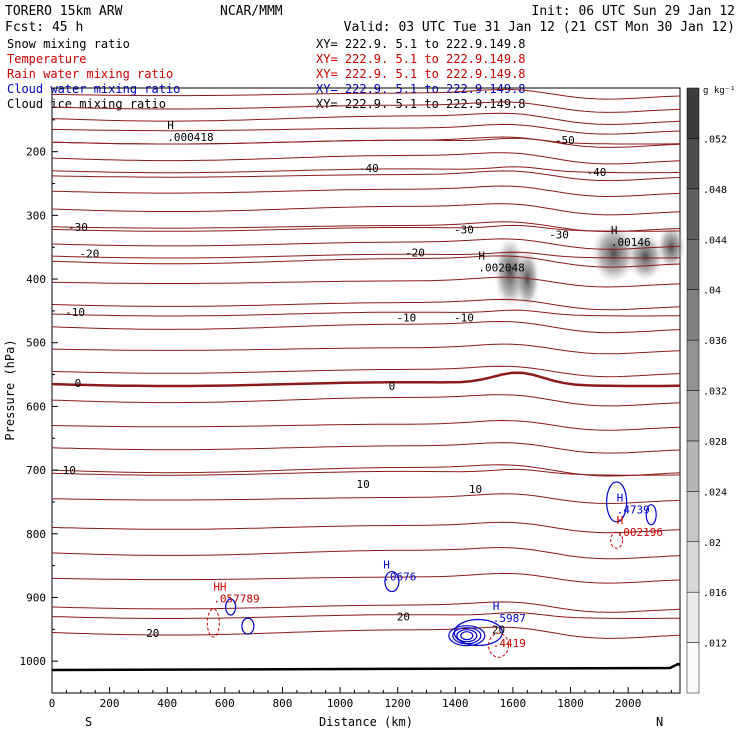 Image resolution: width=740 pixels, height=740 pixels. What do you see at coordinates (715, 190) in the screenshot?
I see `colorbar-tick-label: .048` at bounding box center [715, 190].